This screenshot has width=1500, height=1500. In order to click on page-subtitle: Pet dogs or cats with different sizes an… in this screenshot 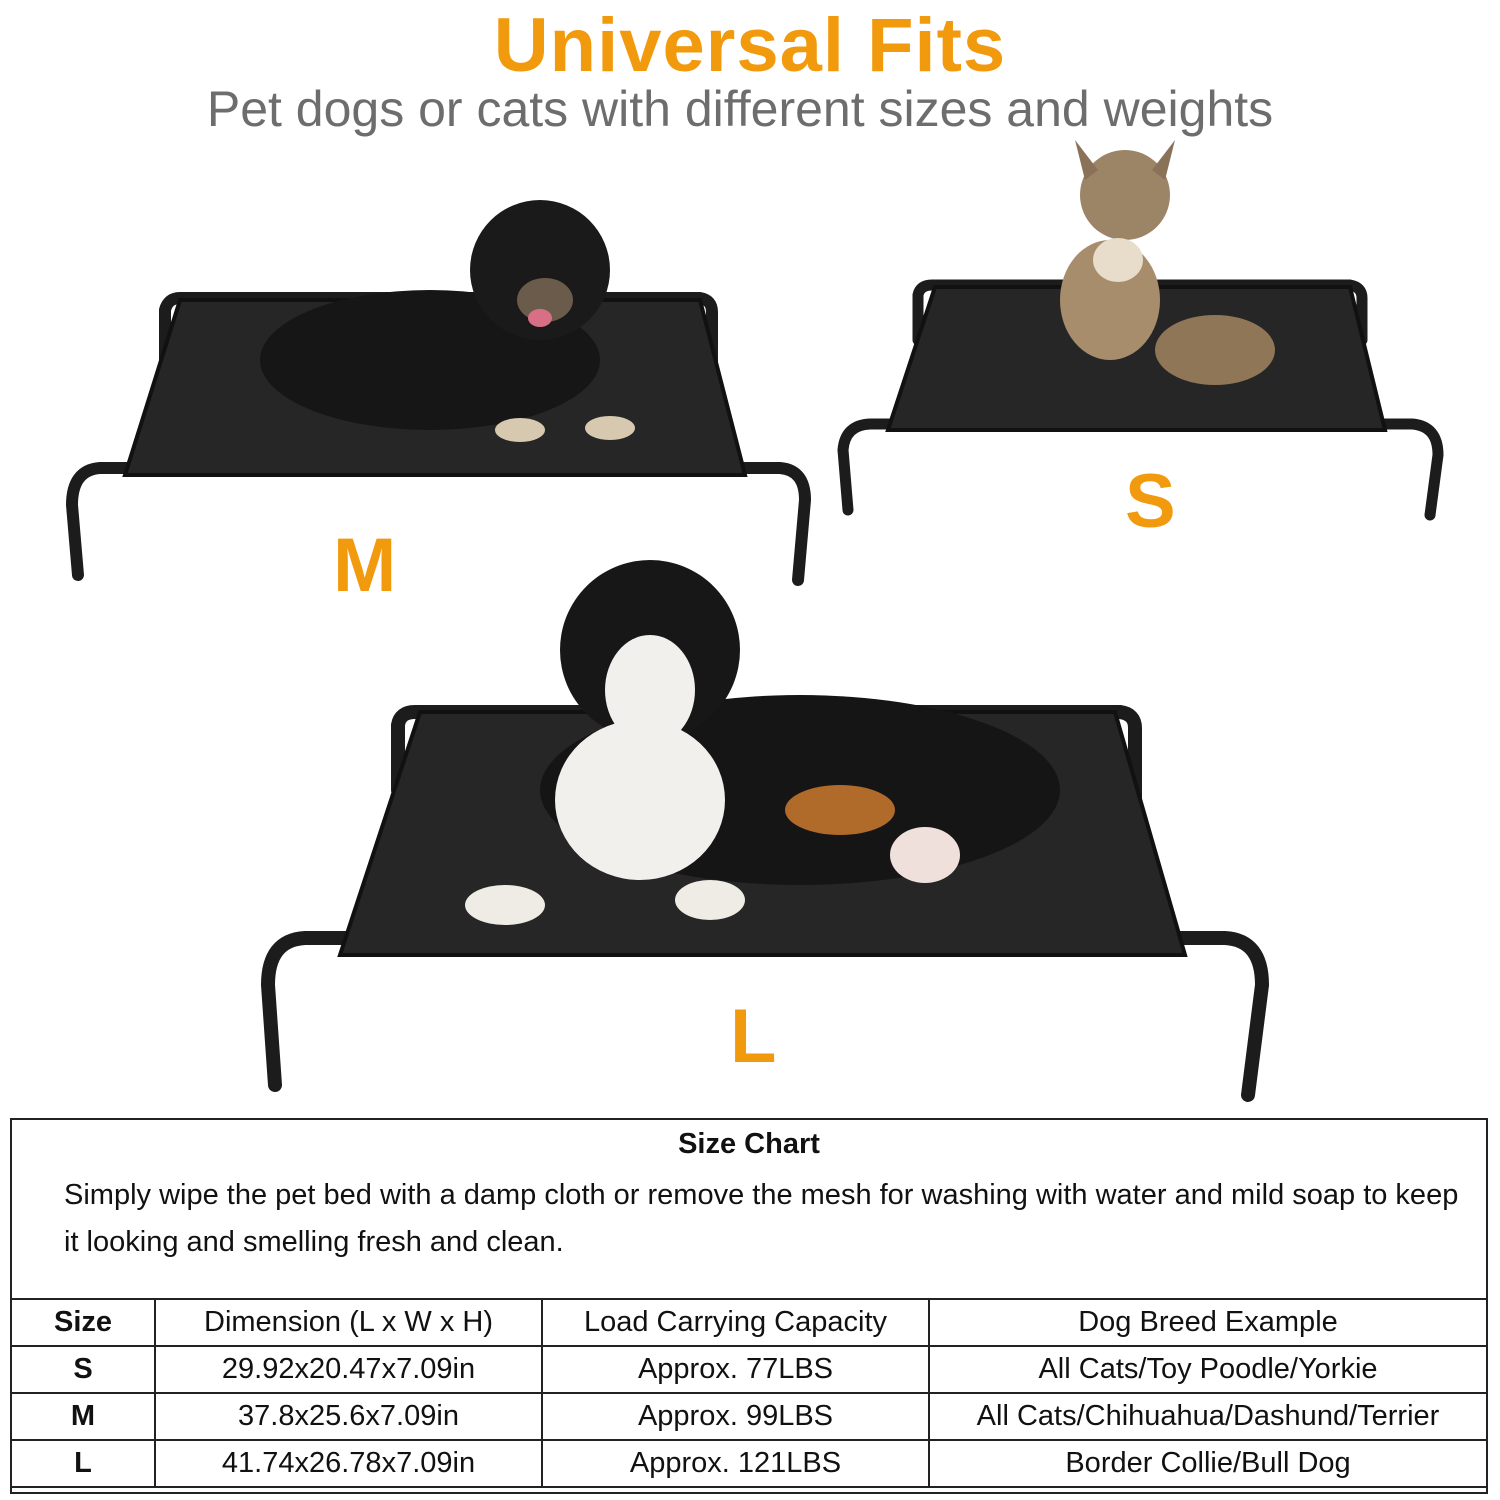, I will do `click(740, 109)`.